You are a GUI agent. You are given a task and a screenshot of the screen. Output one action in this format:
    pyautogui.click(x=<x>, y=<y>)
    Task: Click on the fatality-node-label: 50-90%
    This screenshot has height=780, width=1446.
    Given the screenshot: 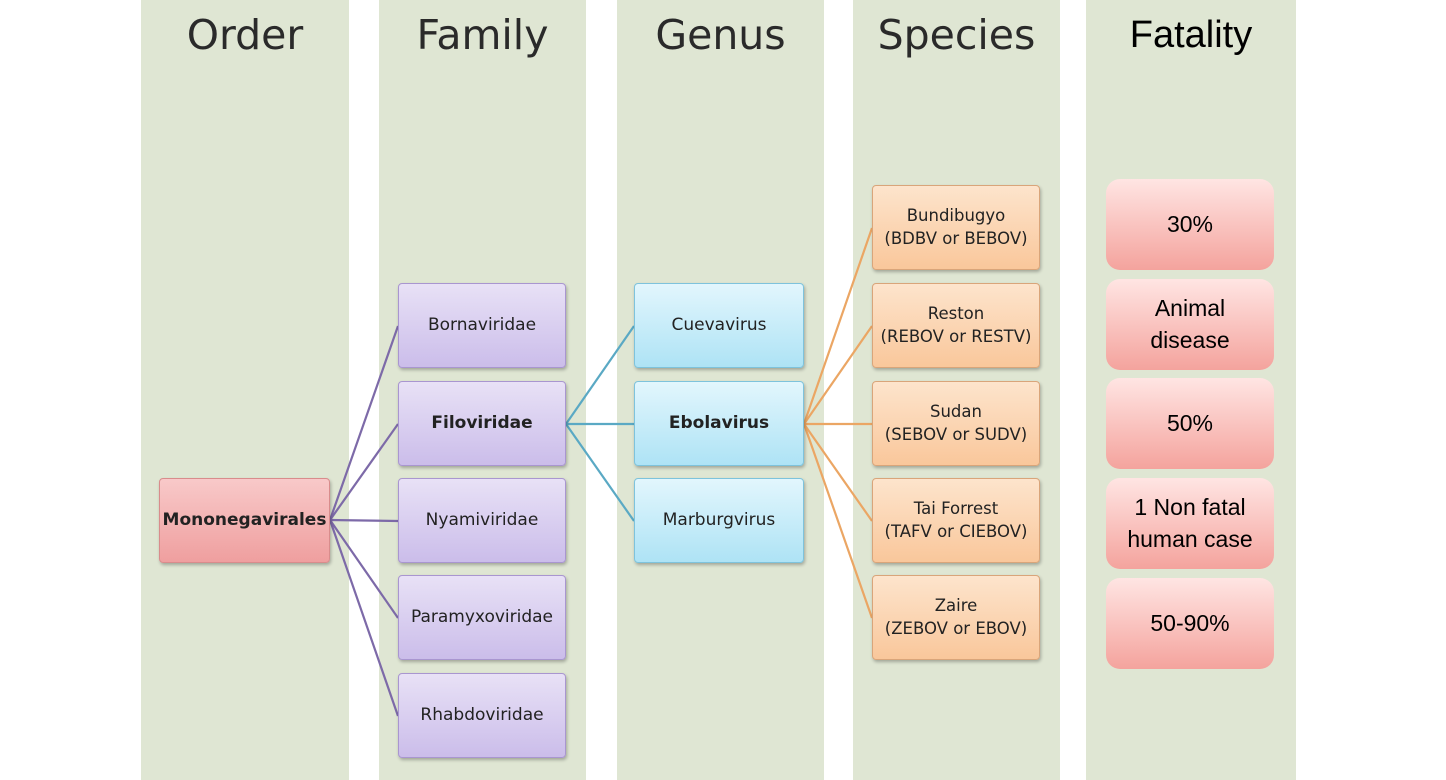 What is the action you would take?
    pyautogui.click(x=1190, y=622)
    